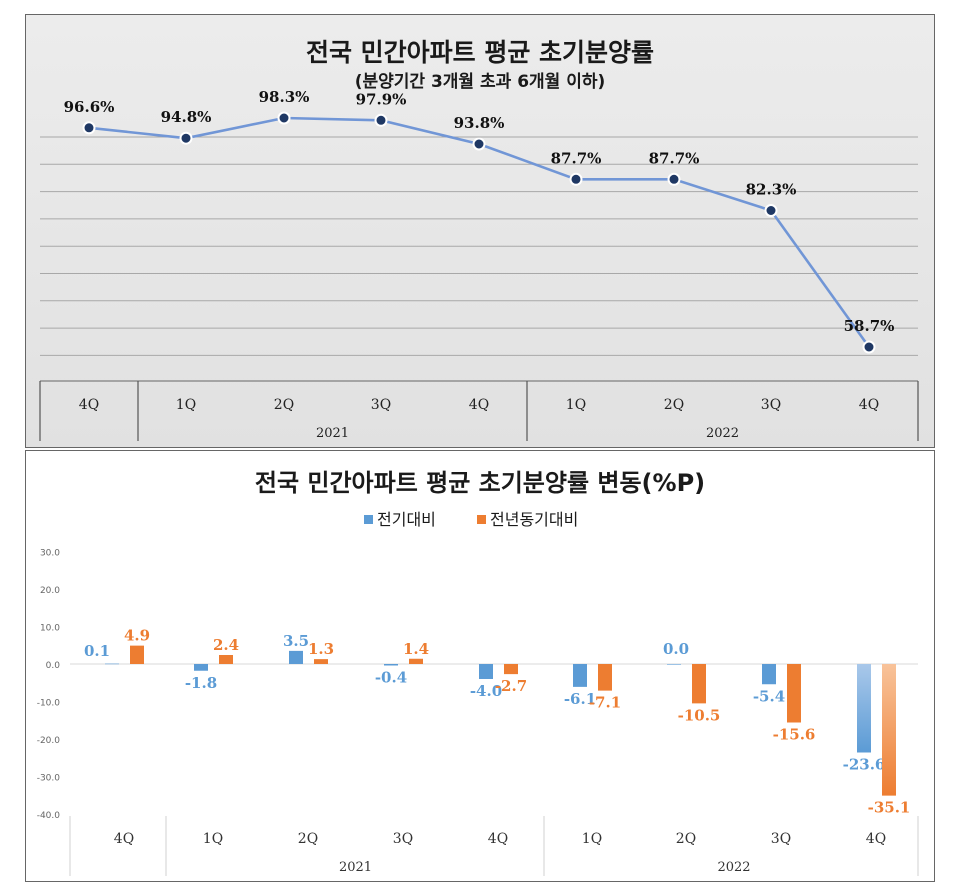 The height and width of the screenshot is (894, 955). What do you see at coordinates (471, 519) in the screenshot?
I see `legend: 전기대비 전년동기대비` at bounding box center [471, 519].